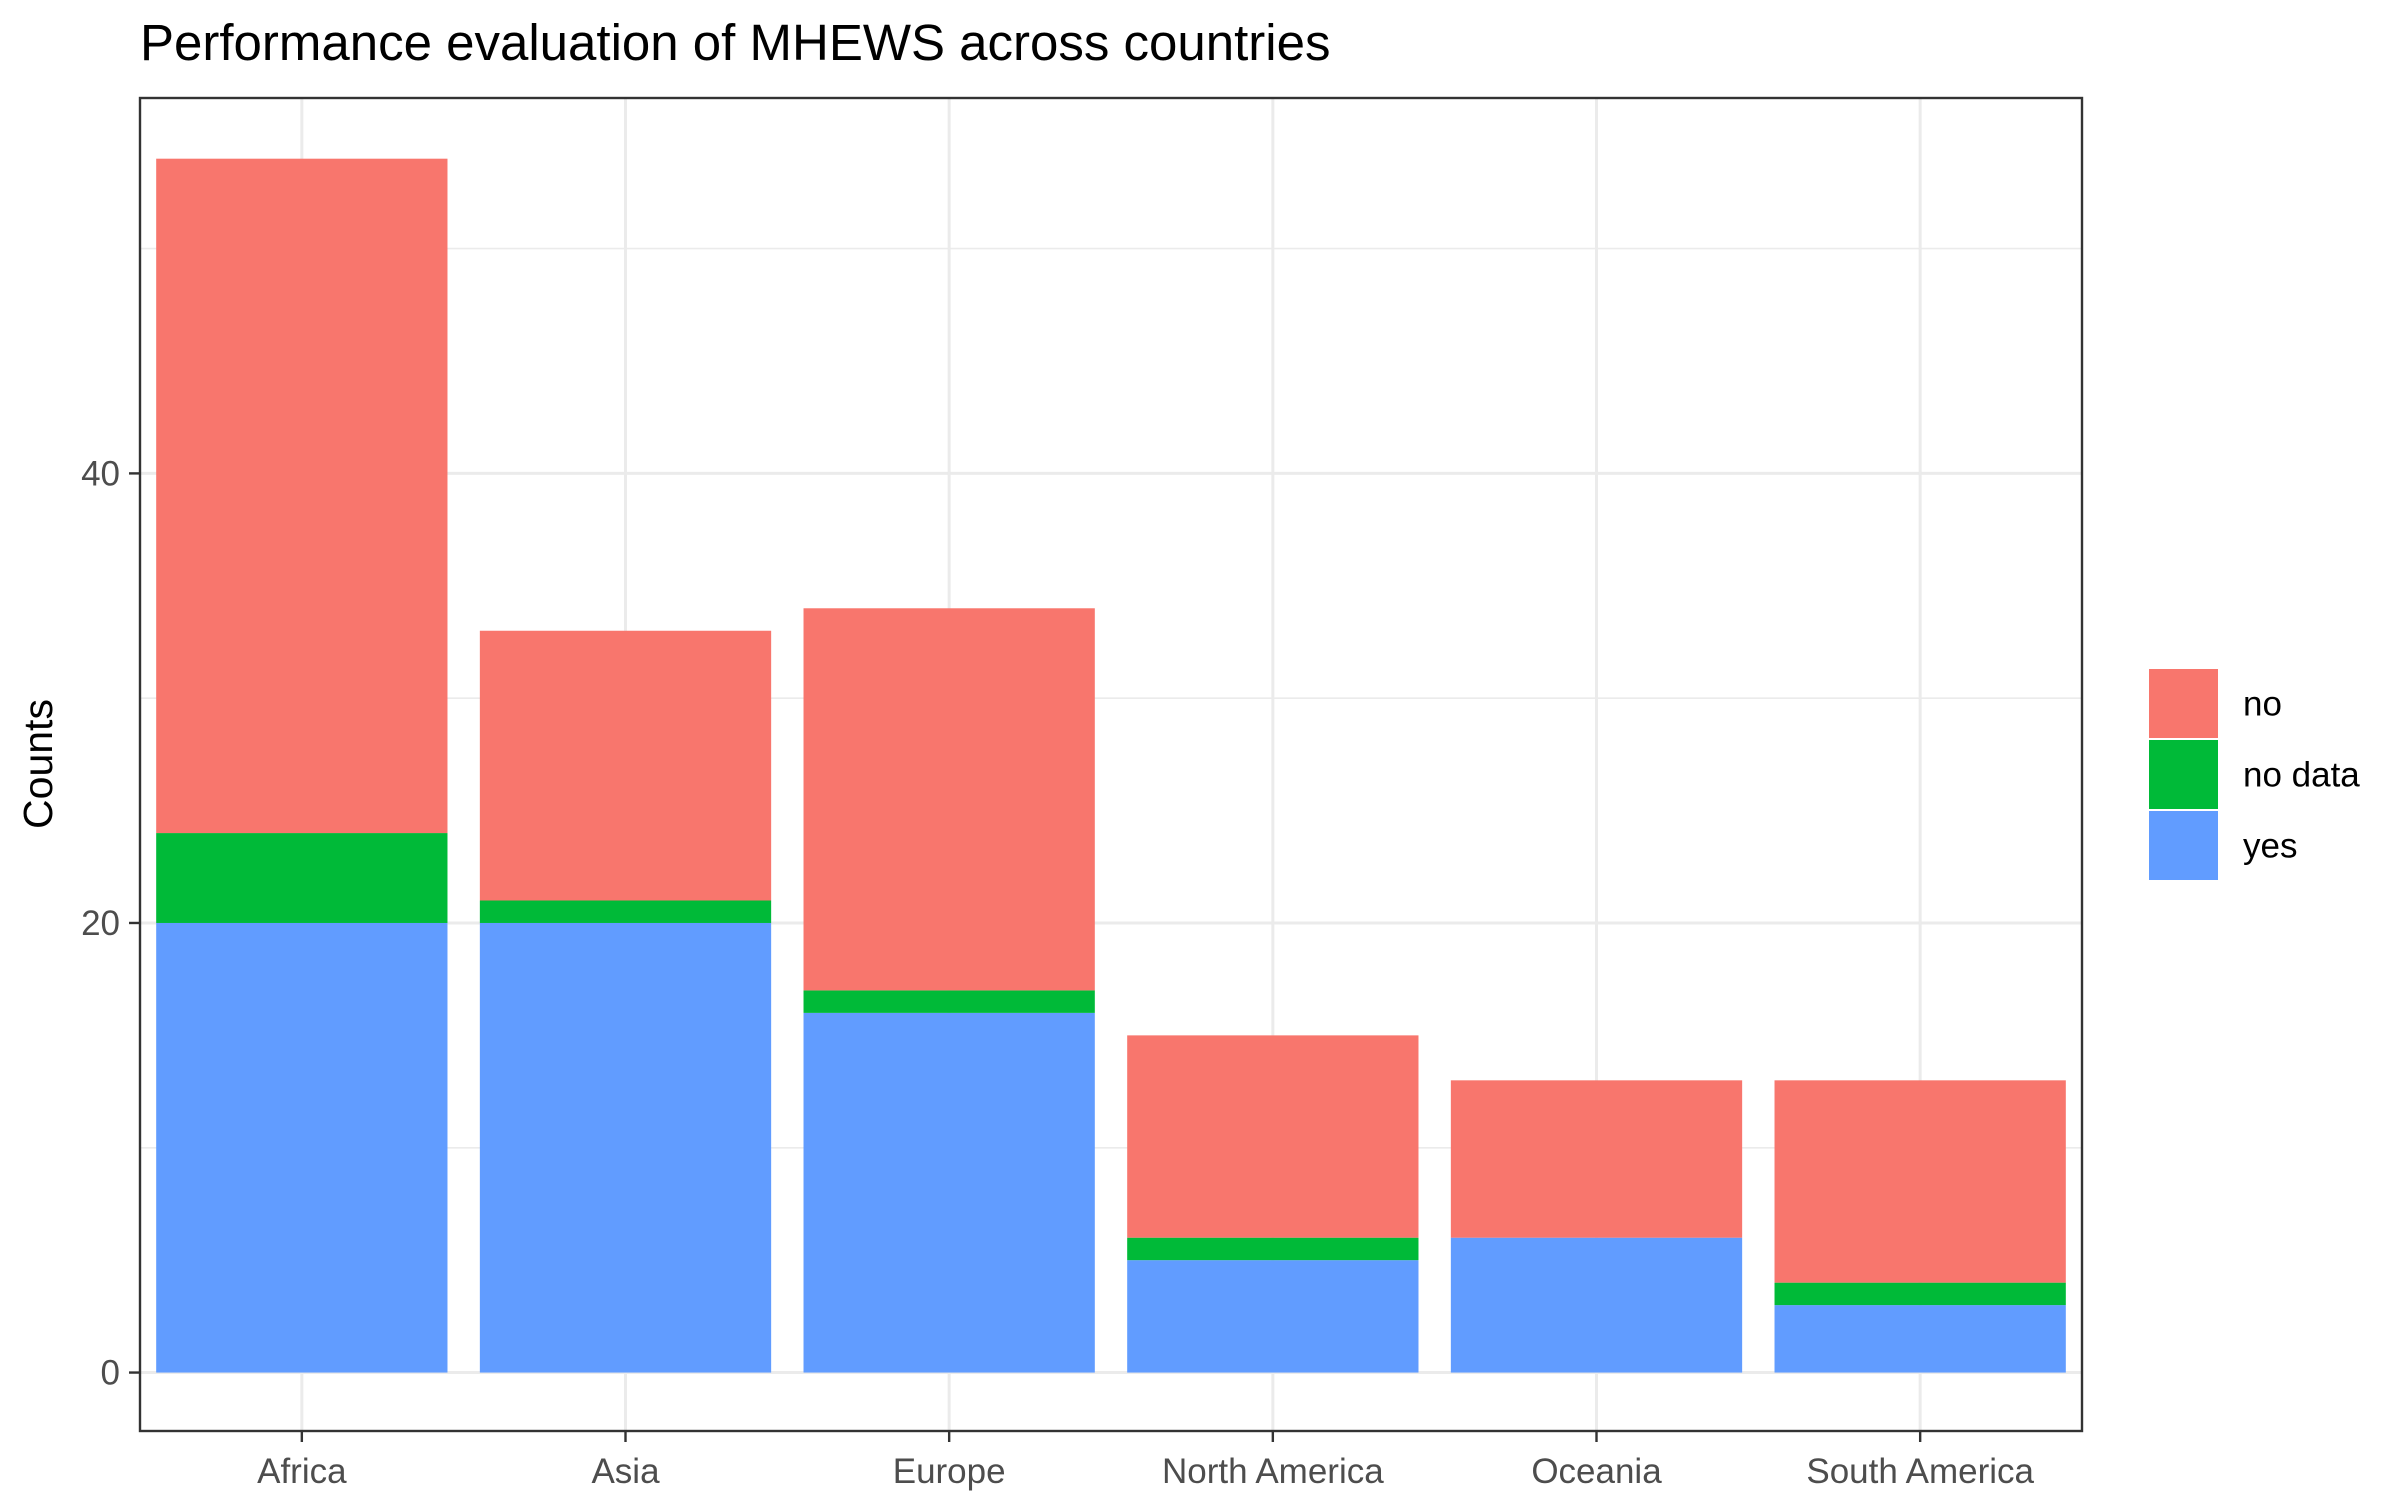 This screenshot has width=2400, height=1500. What do you see at coordinates (949, 1192) in the screenshot?
I see `bar-europe-yes` at bounding box center [949, 1192].